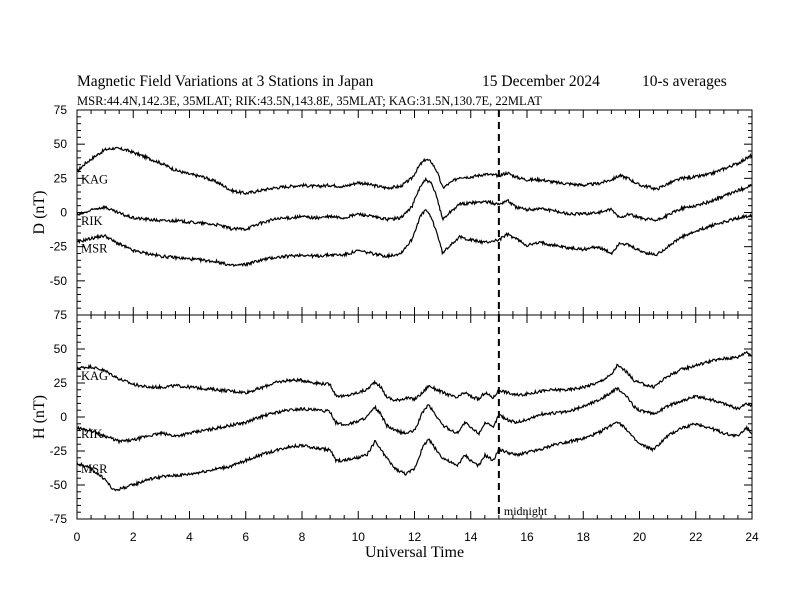 The image size is (792, 612). Describe the element at coordinates (133, 537) in the screenshot. I see `x-tick-label: 2` at that location.